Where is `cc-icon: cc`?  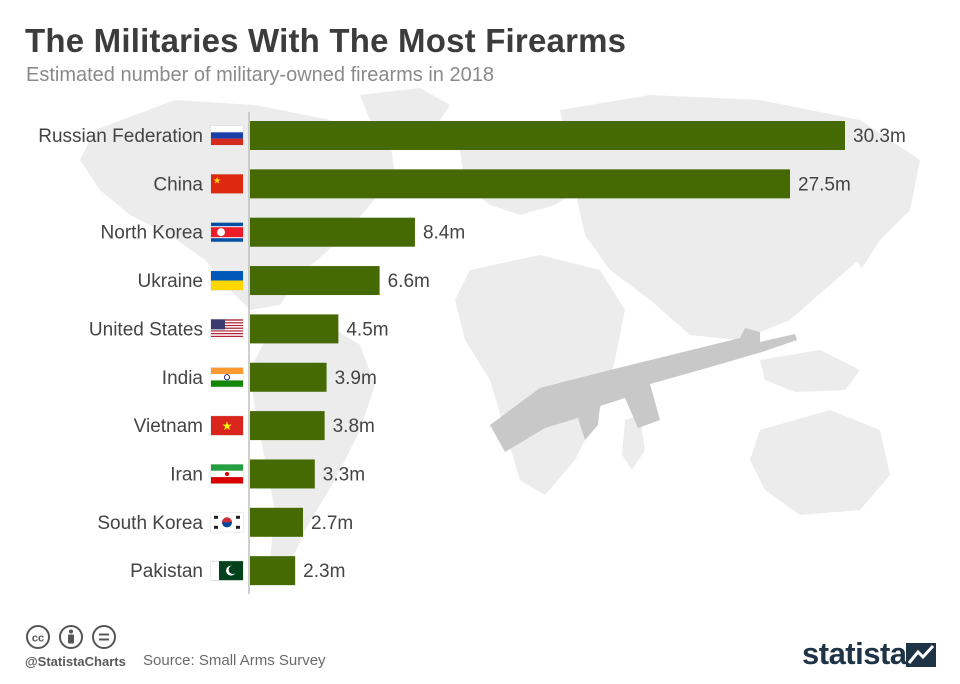
cc-icon: cc is located at coordinates (38, 637).